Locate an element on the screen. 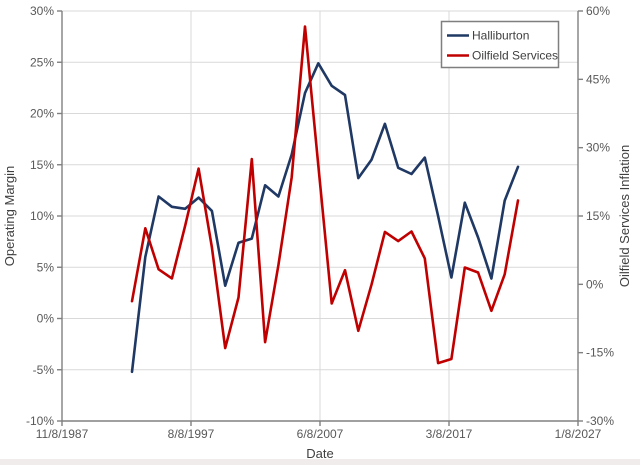 This screenshot has width=640, height=470. x-axis-tick-label: 11/8/1987 is located at coordinates (62, 434).